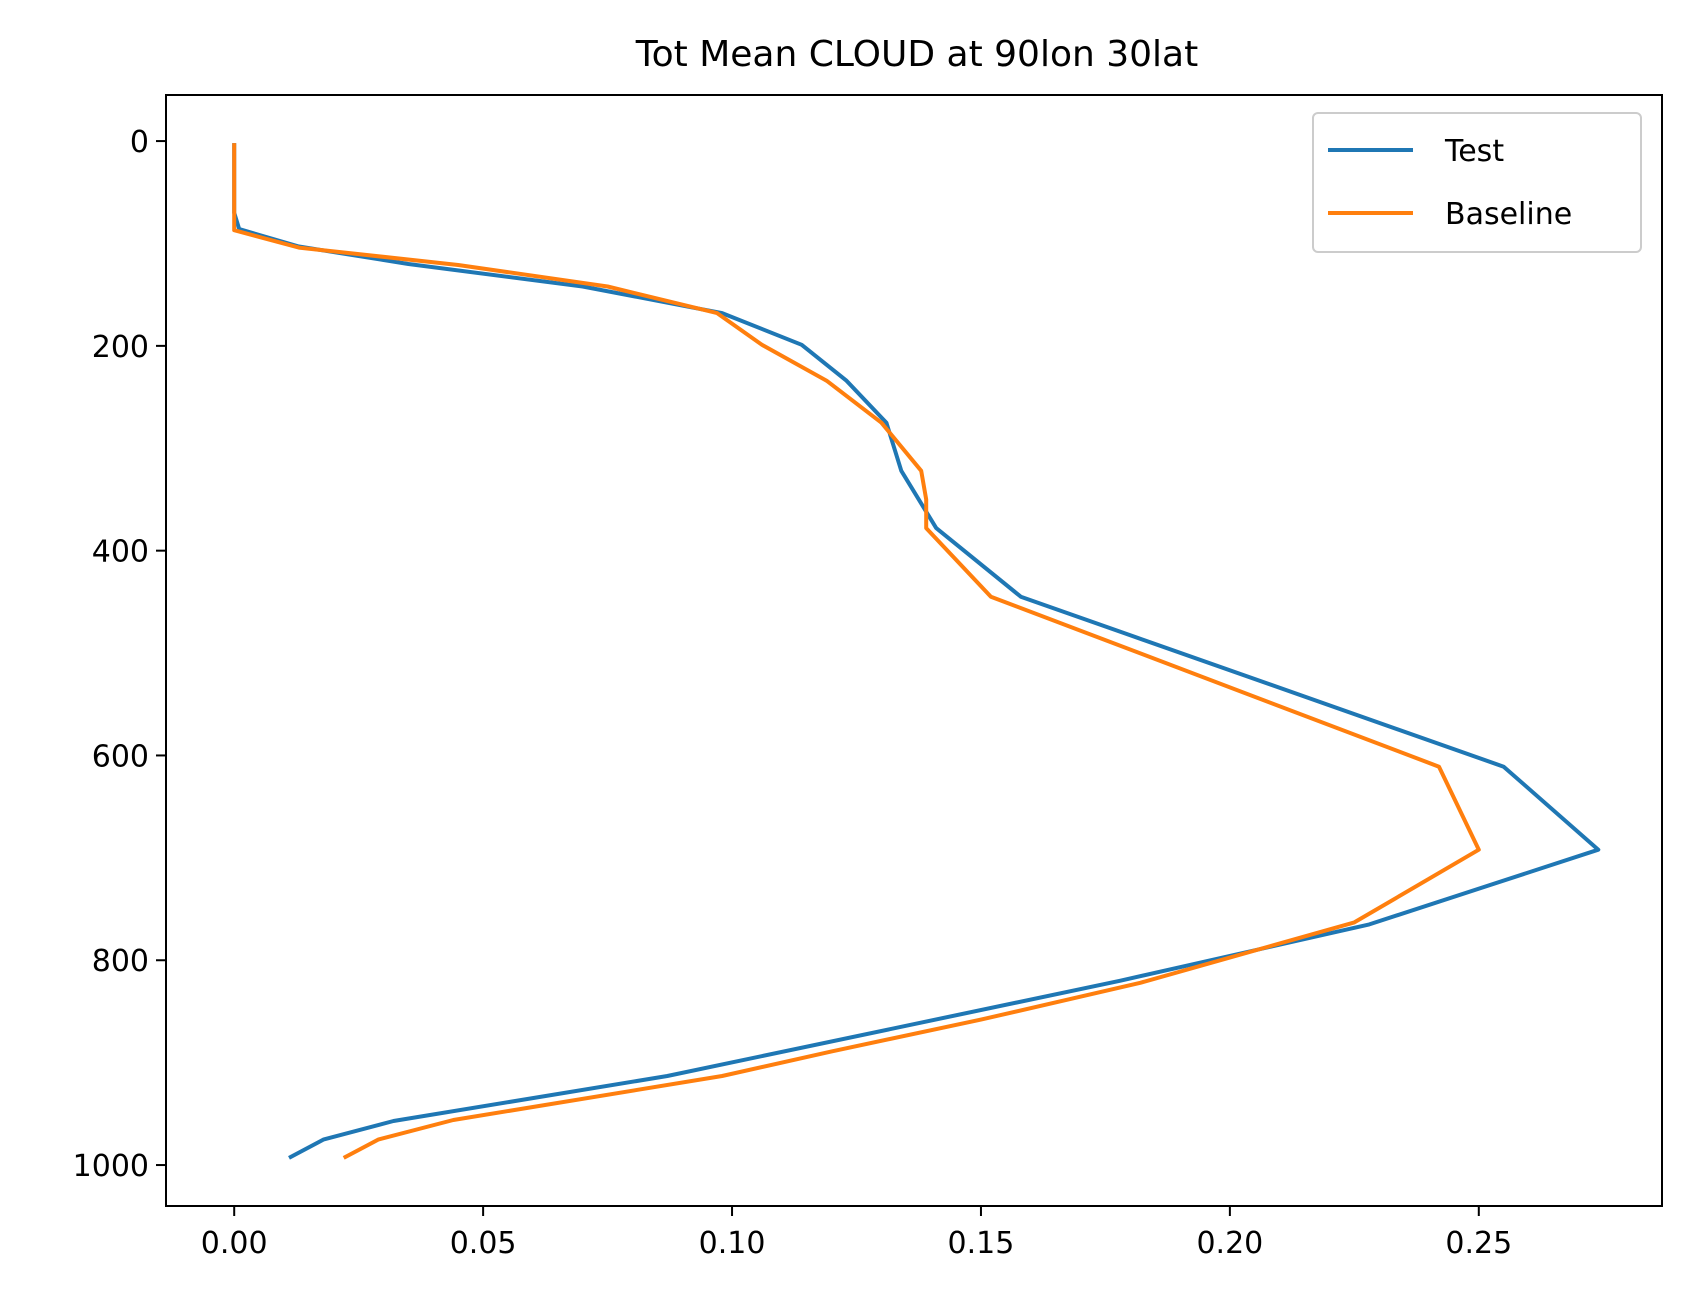  I want to click on x-tick-label: 0.00, so click(234, 1243).